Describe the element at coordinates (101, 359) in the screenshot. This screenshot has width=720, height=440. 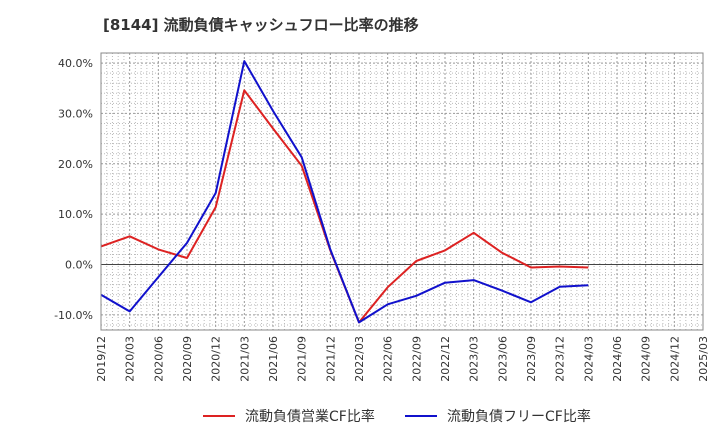
I see `x-tick-label: 2019/12` at that location.